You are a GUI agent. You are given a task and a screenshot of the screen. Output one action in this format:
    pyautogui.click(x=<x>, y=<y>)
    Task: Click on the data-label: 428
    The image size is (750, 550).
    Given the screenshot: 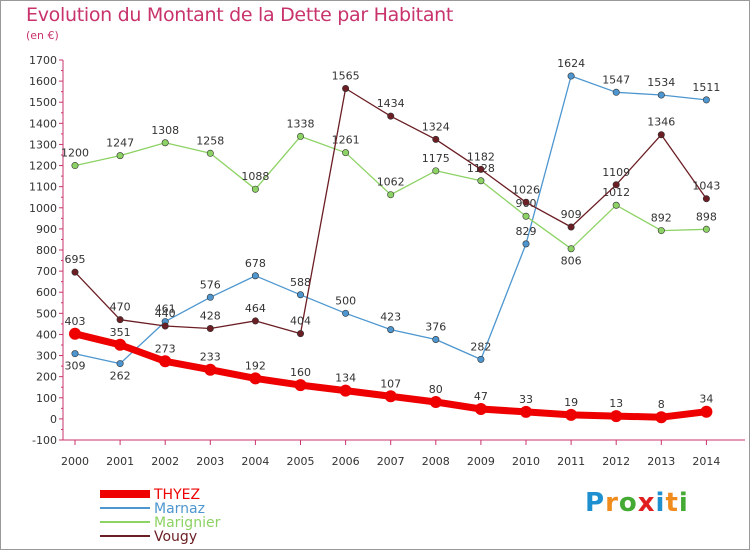 What is the action you would take?
    pyautogui.click(x=210, y=316)
    